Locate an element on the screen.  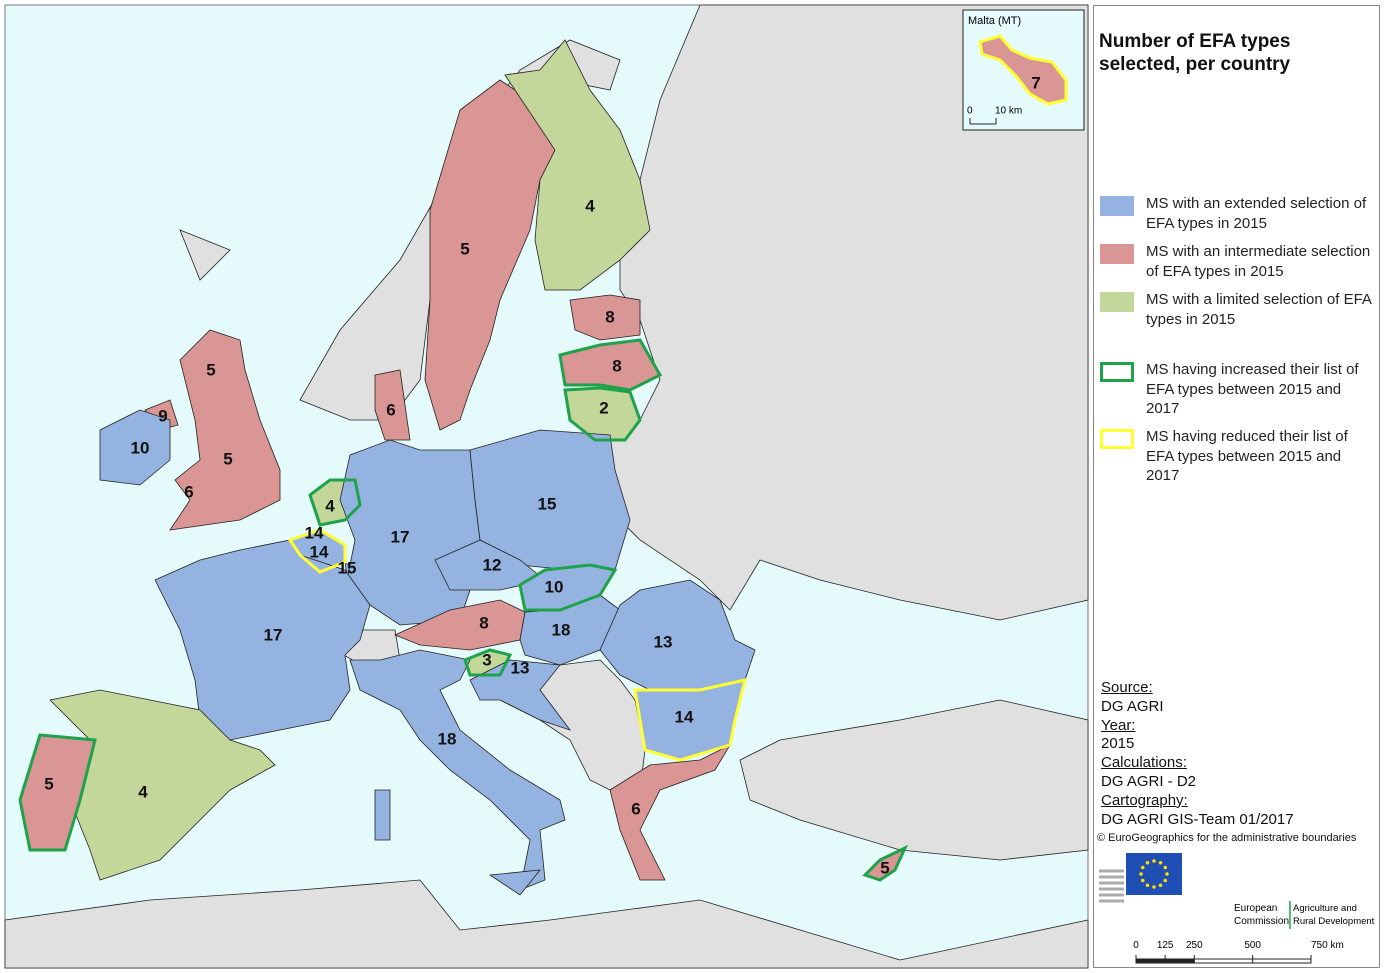
region-label: 9 is located at coordinates (162, 415).